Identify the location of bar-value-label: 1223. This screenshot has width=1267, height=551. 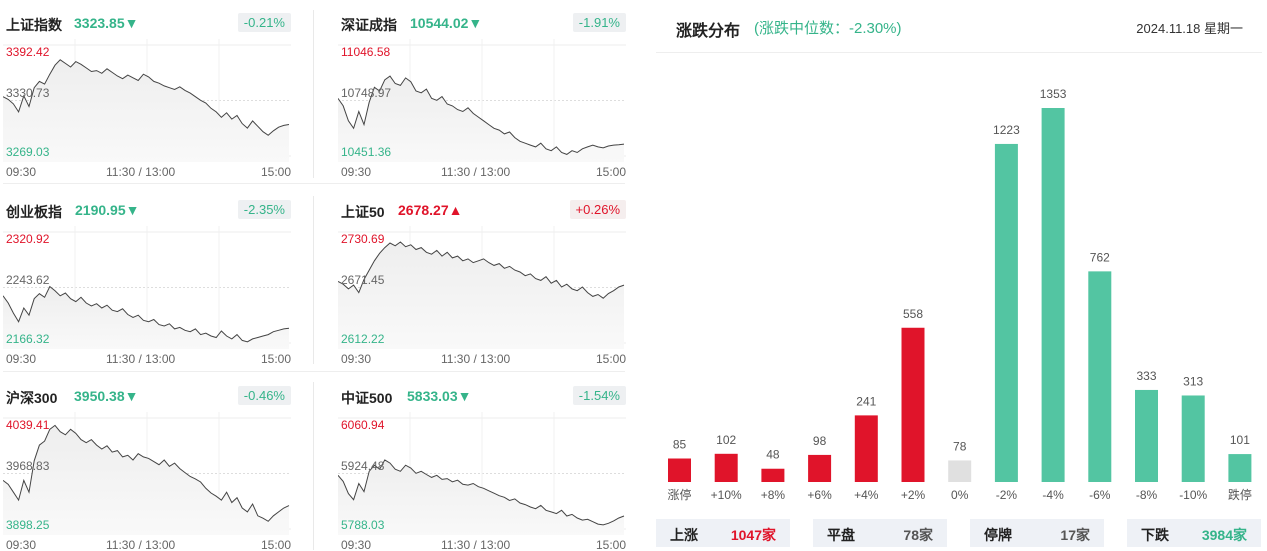
(1006, 130).